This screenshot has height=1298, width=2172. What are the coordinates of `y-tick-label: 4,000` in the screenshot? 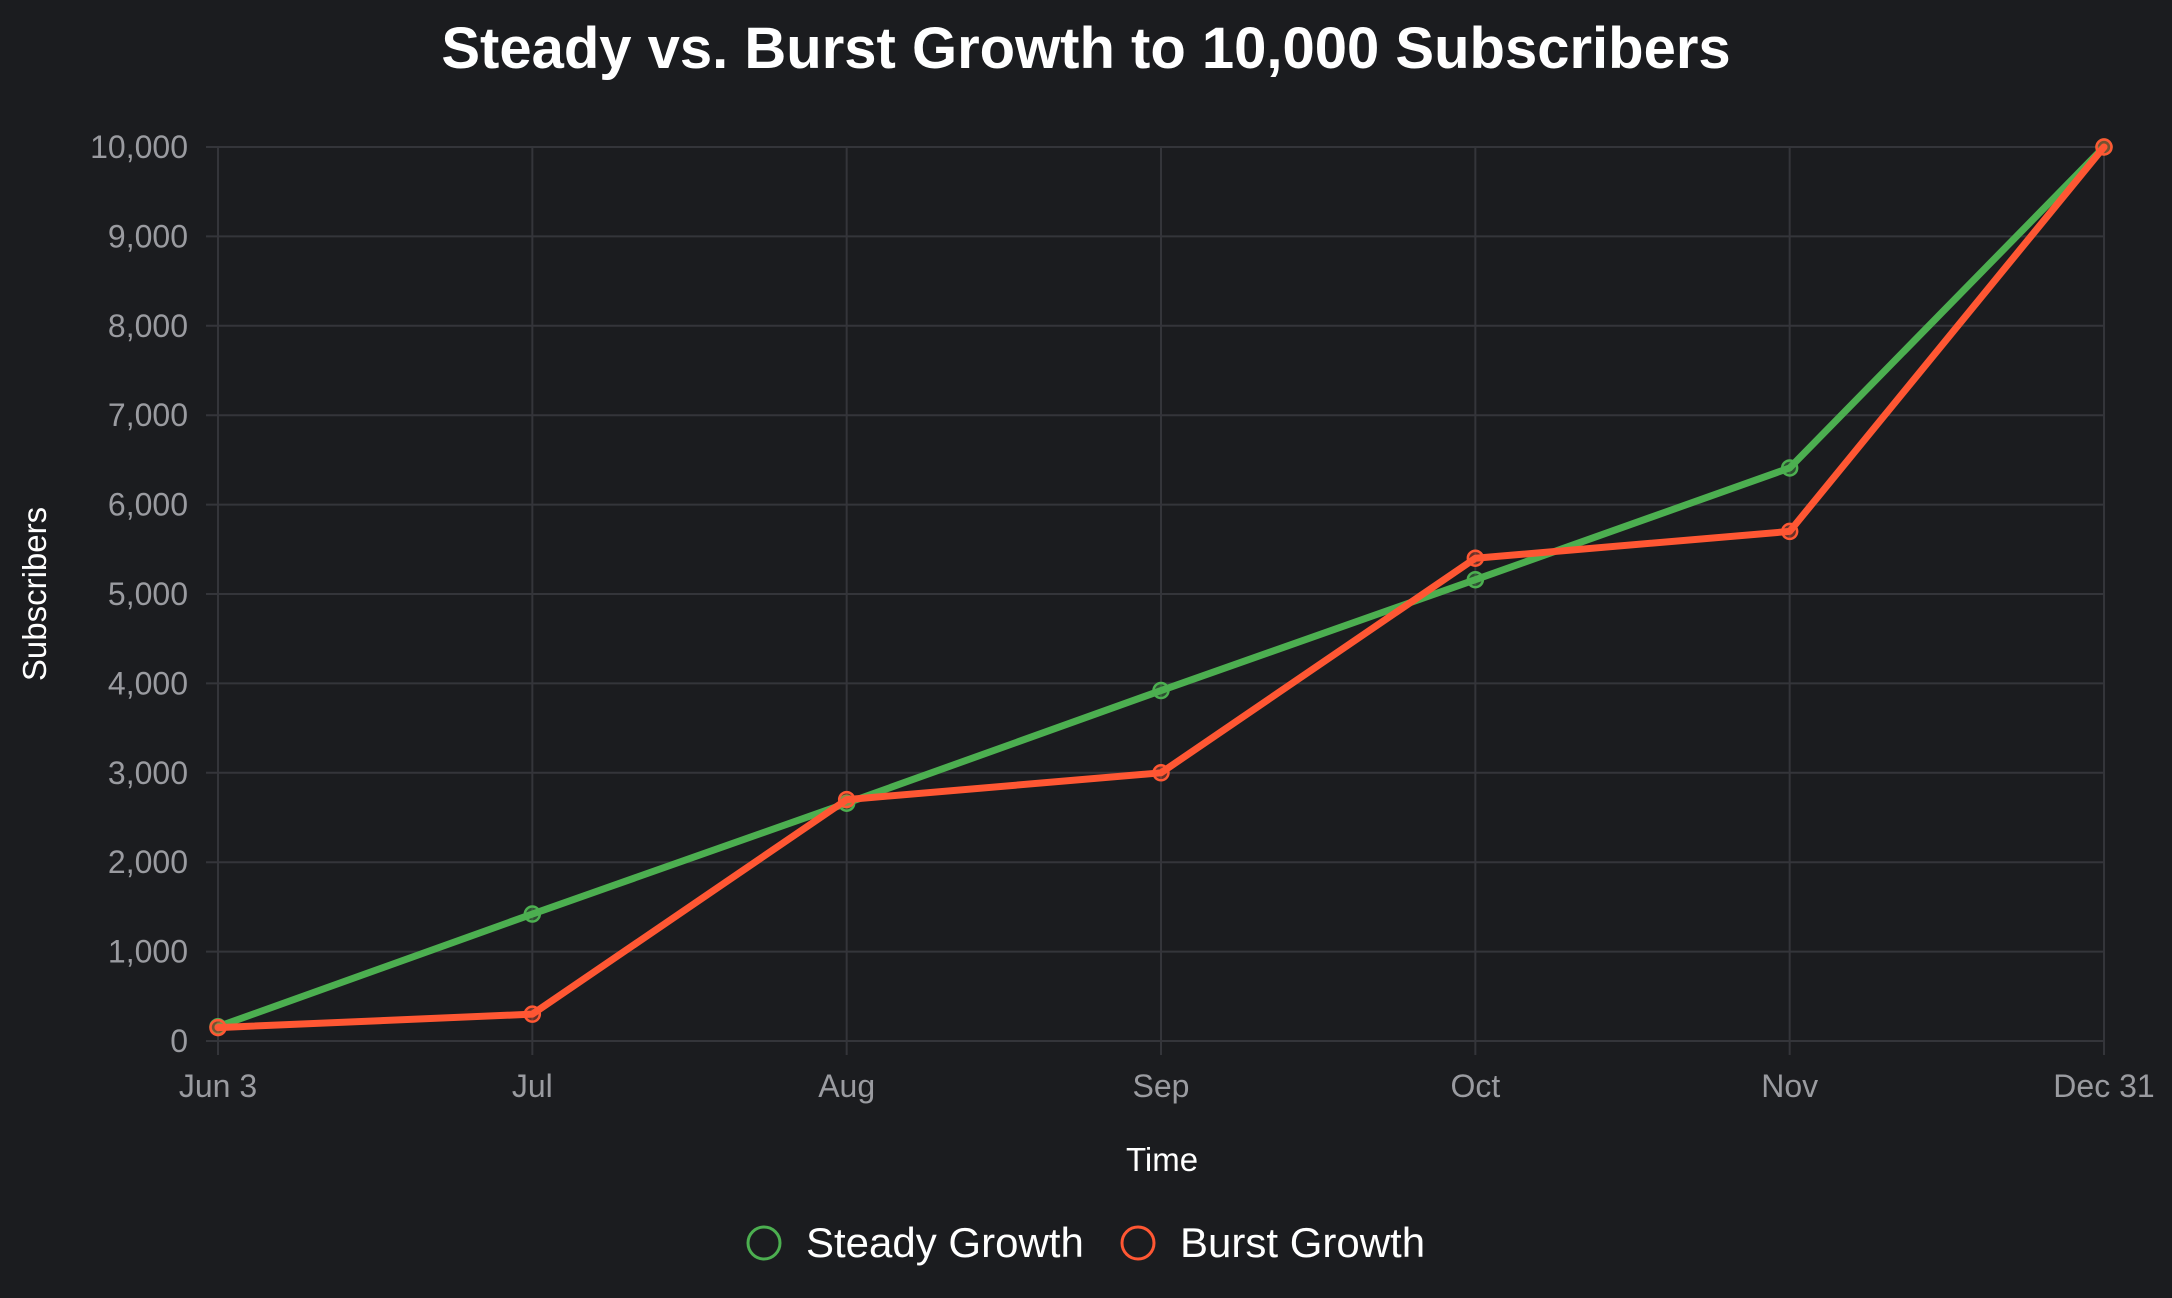 It's located at (148, 683).